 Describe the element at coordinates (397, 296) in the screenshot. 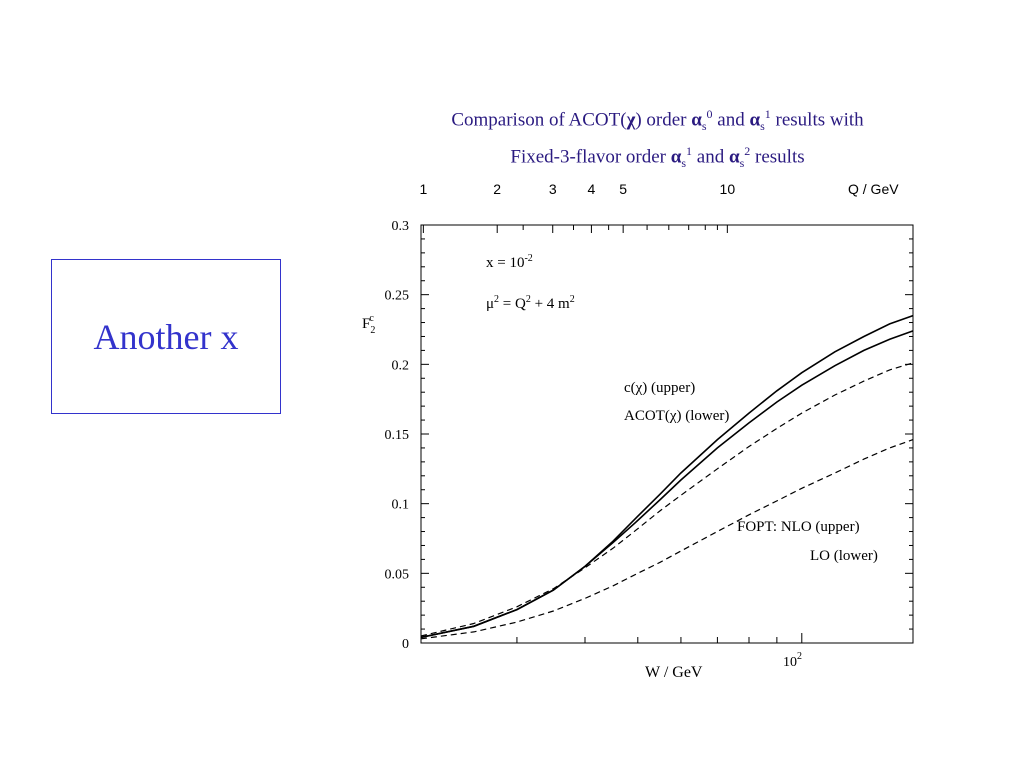

I see `y-tick-label: 0.25` at that location.